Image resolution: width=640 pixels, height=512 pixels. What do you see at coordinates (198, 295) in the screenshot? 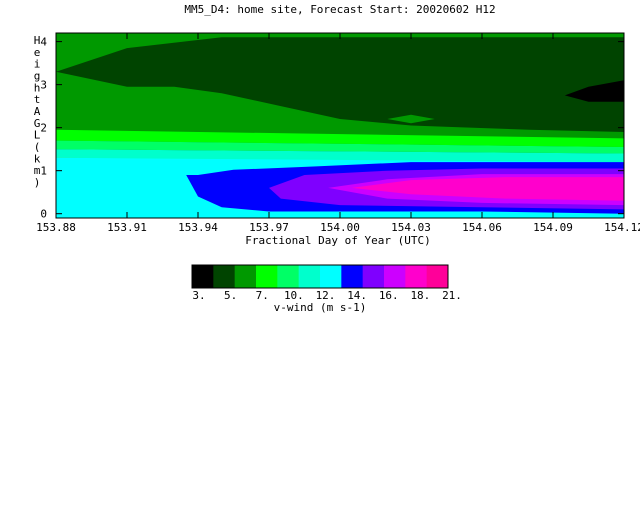
I see `colorbar-tick-label: 3.` at bounding box center [198, 295].